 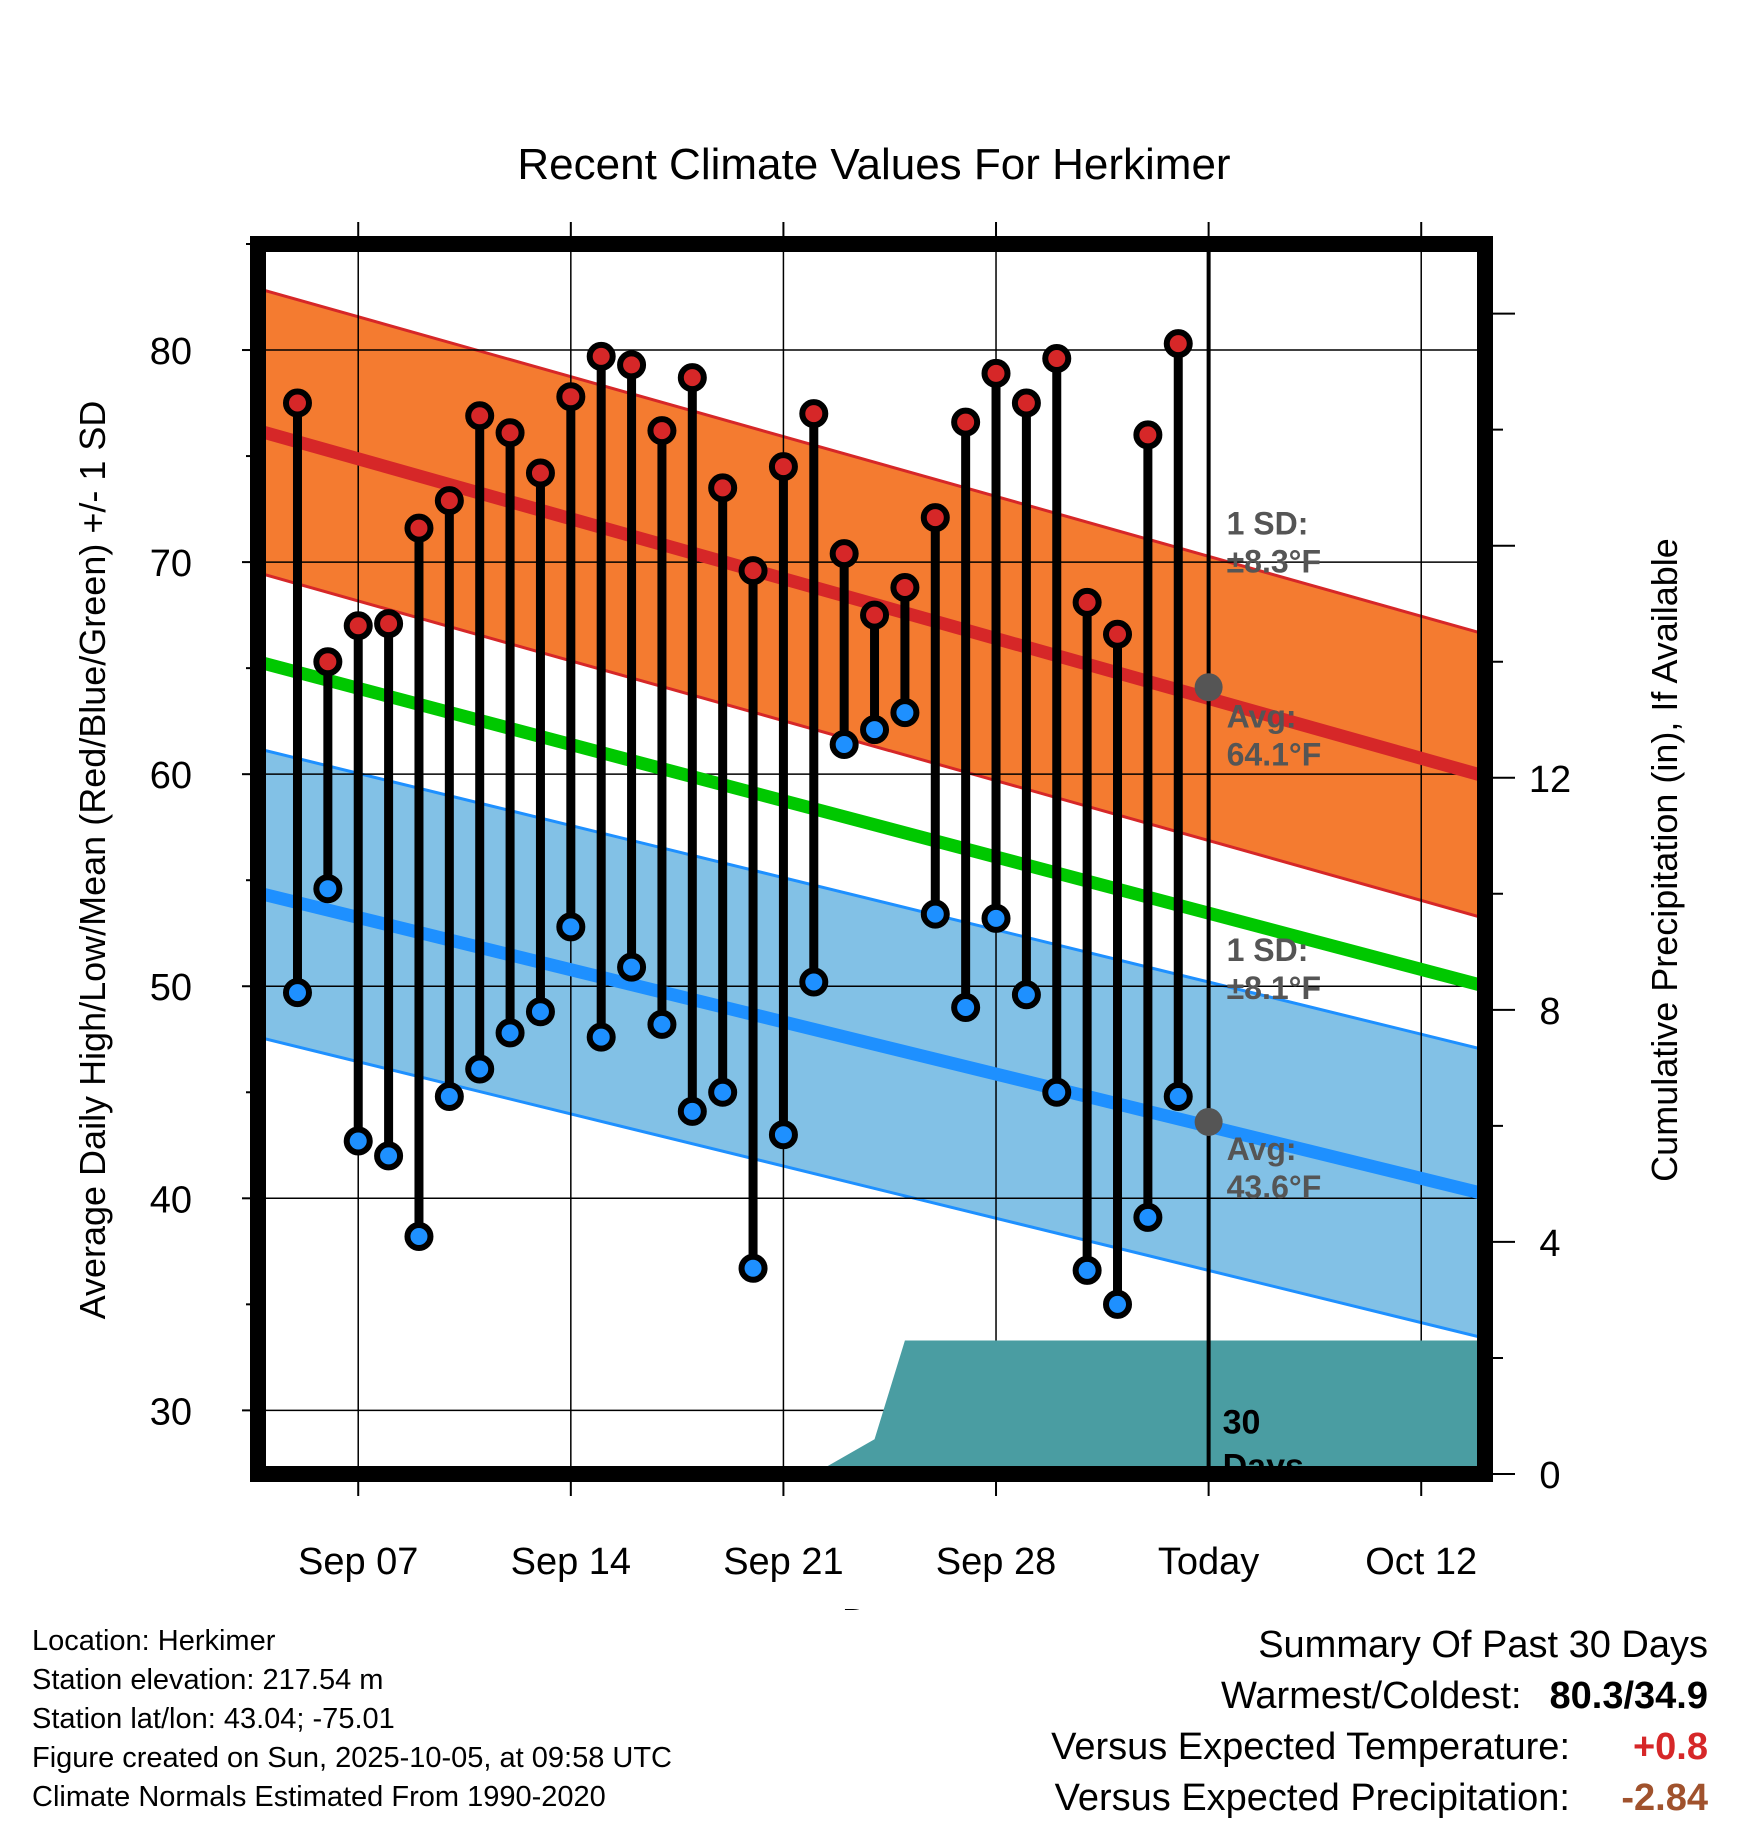 I want to click on y-tick-label: 80, so click(x=171, y=352).